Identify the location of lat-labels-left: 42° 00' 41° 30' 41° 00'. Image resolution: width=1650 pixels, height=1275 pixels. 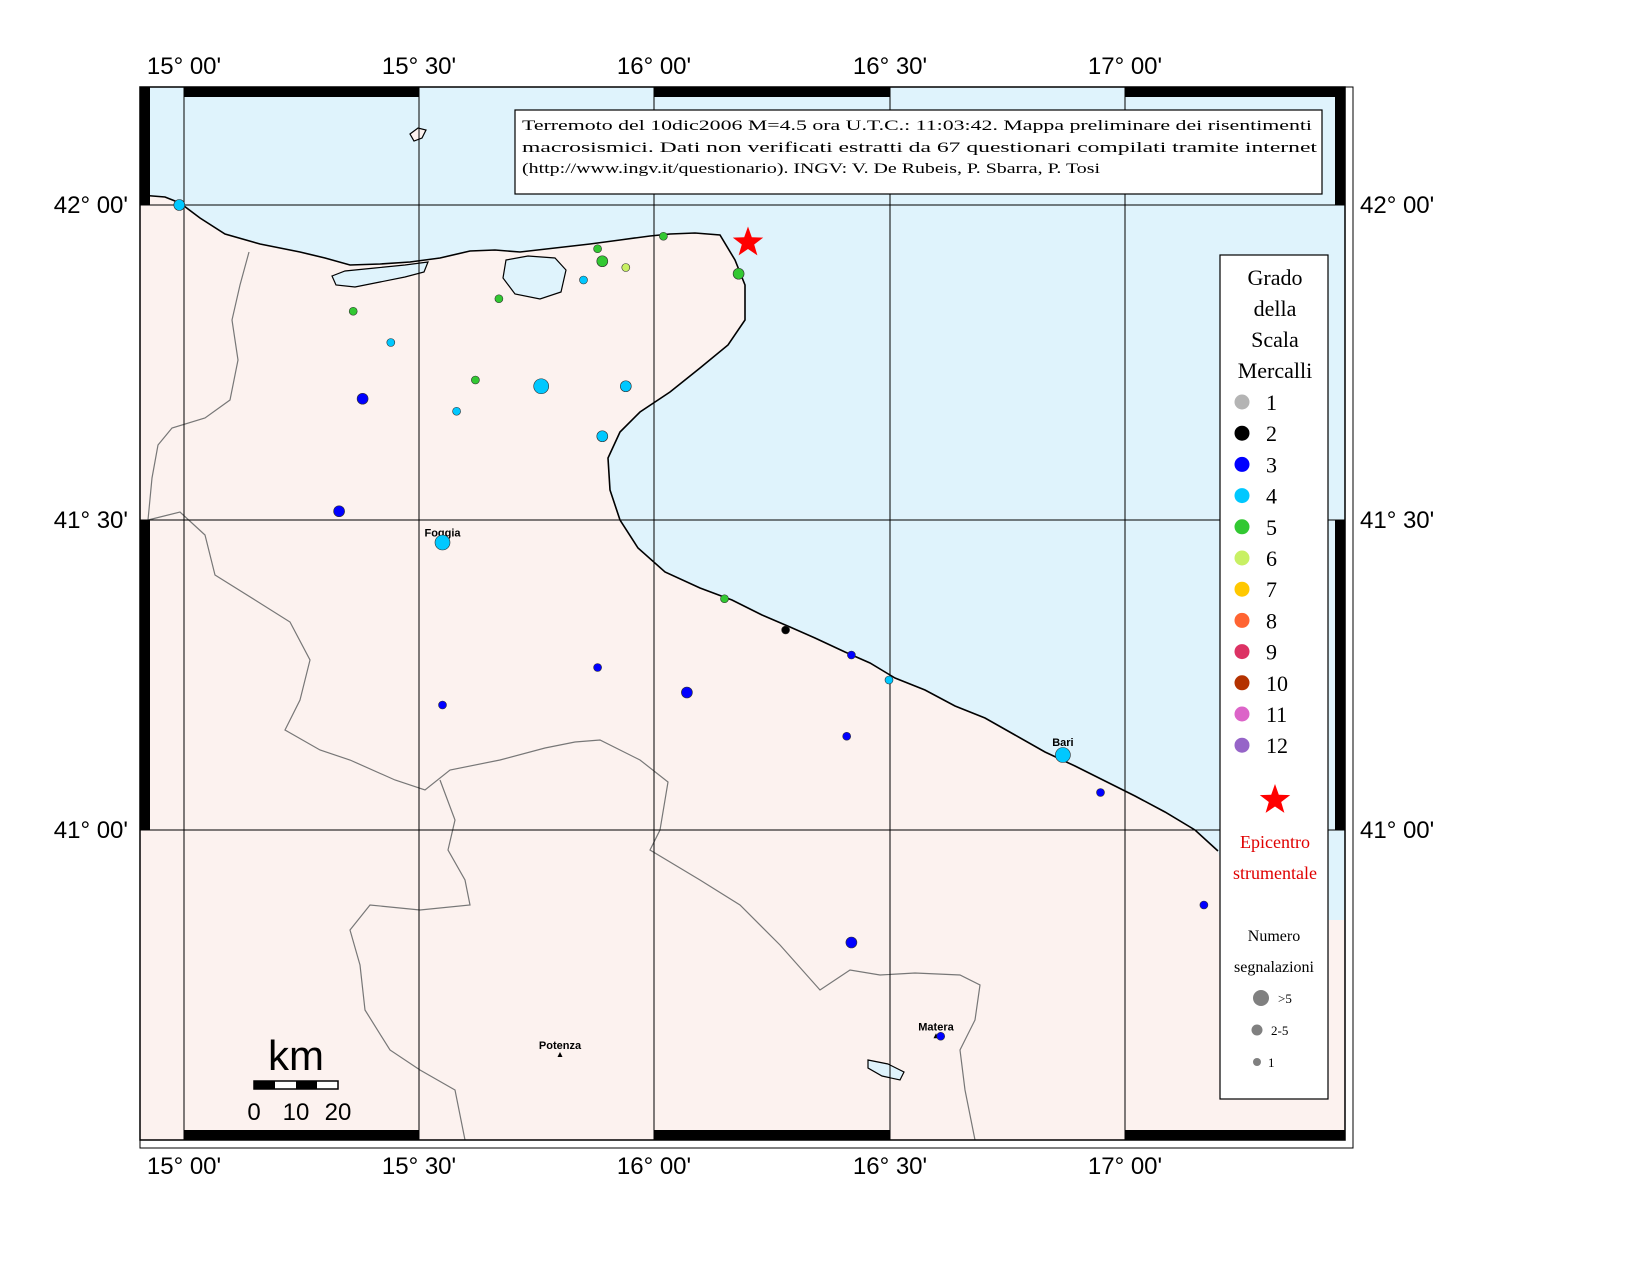
(91, 518).